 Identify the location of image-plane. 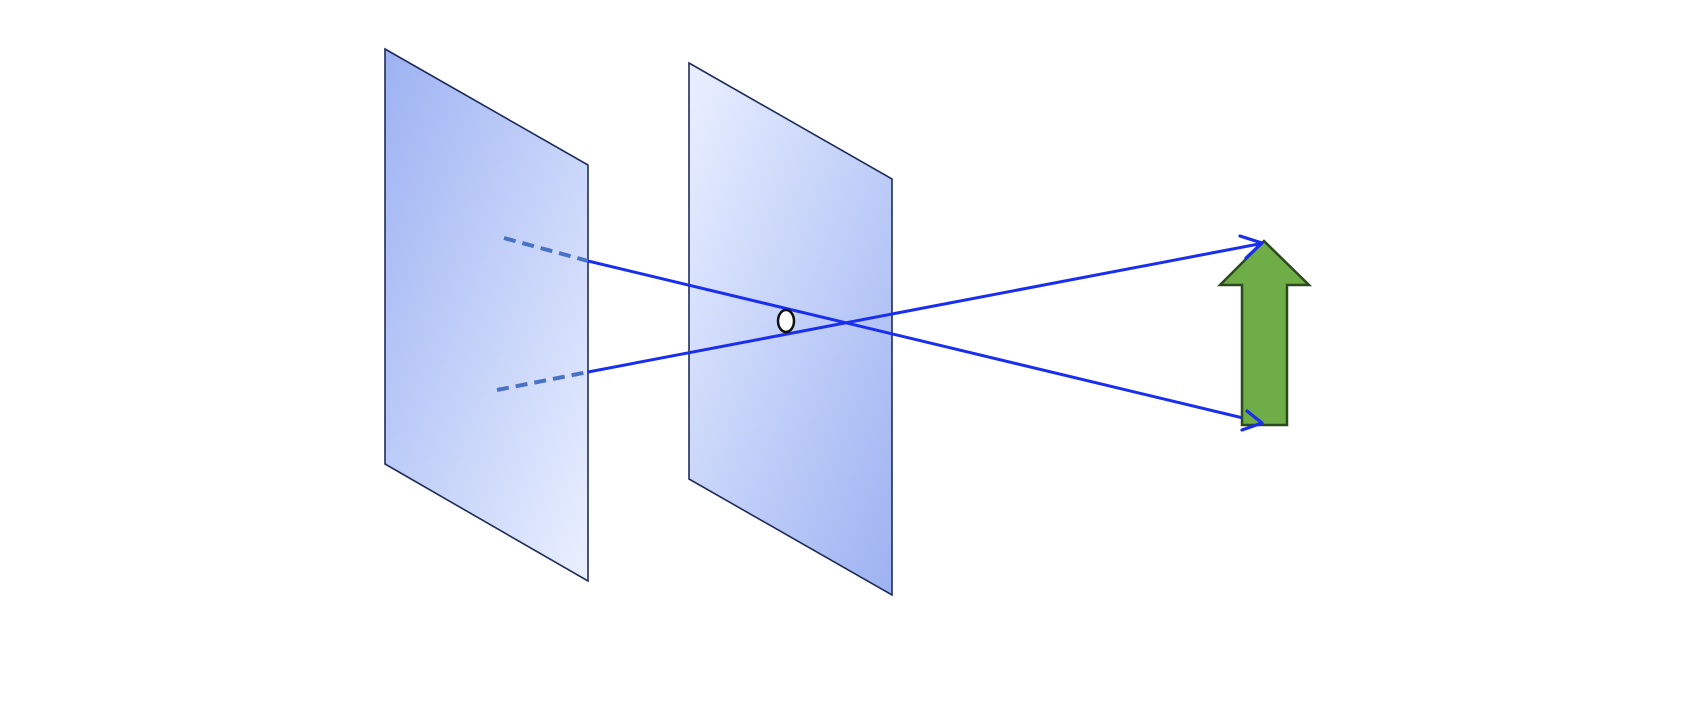
(486, 315).